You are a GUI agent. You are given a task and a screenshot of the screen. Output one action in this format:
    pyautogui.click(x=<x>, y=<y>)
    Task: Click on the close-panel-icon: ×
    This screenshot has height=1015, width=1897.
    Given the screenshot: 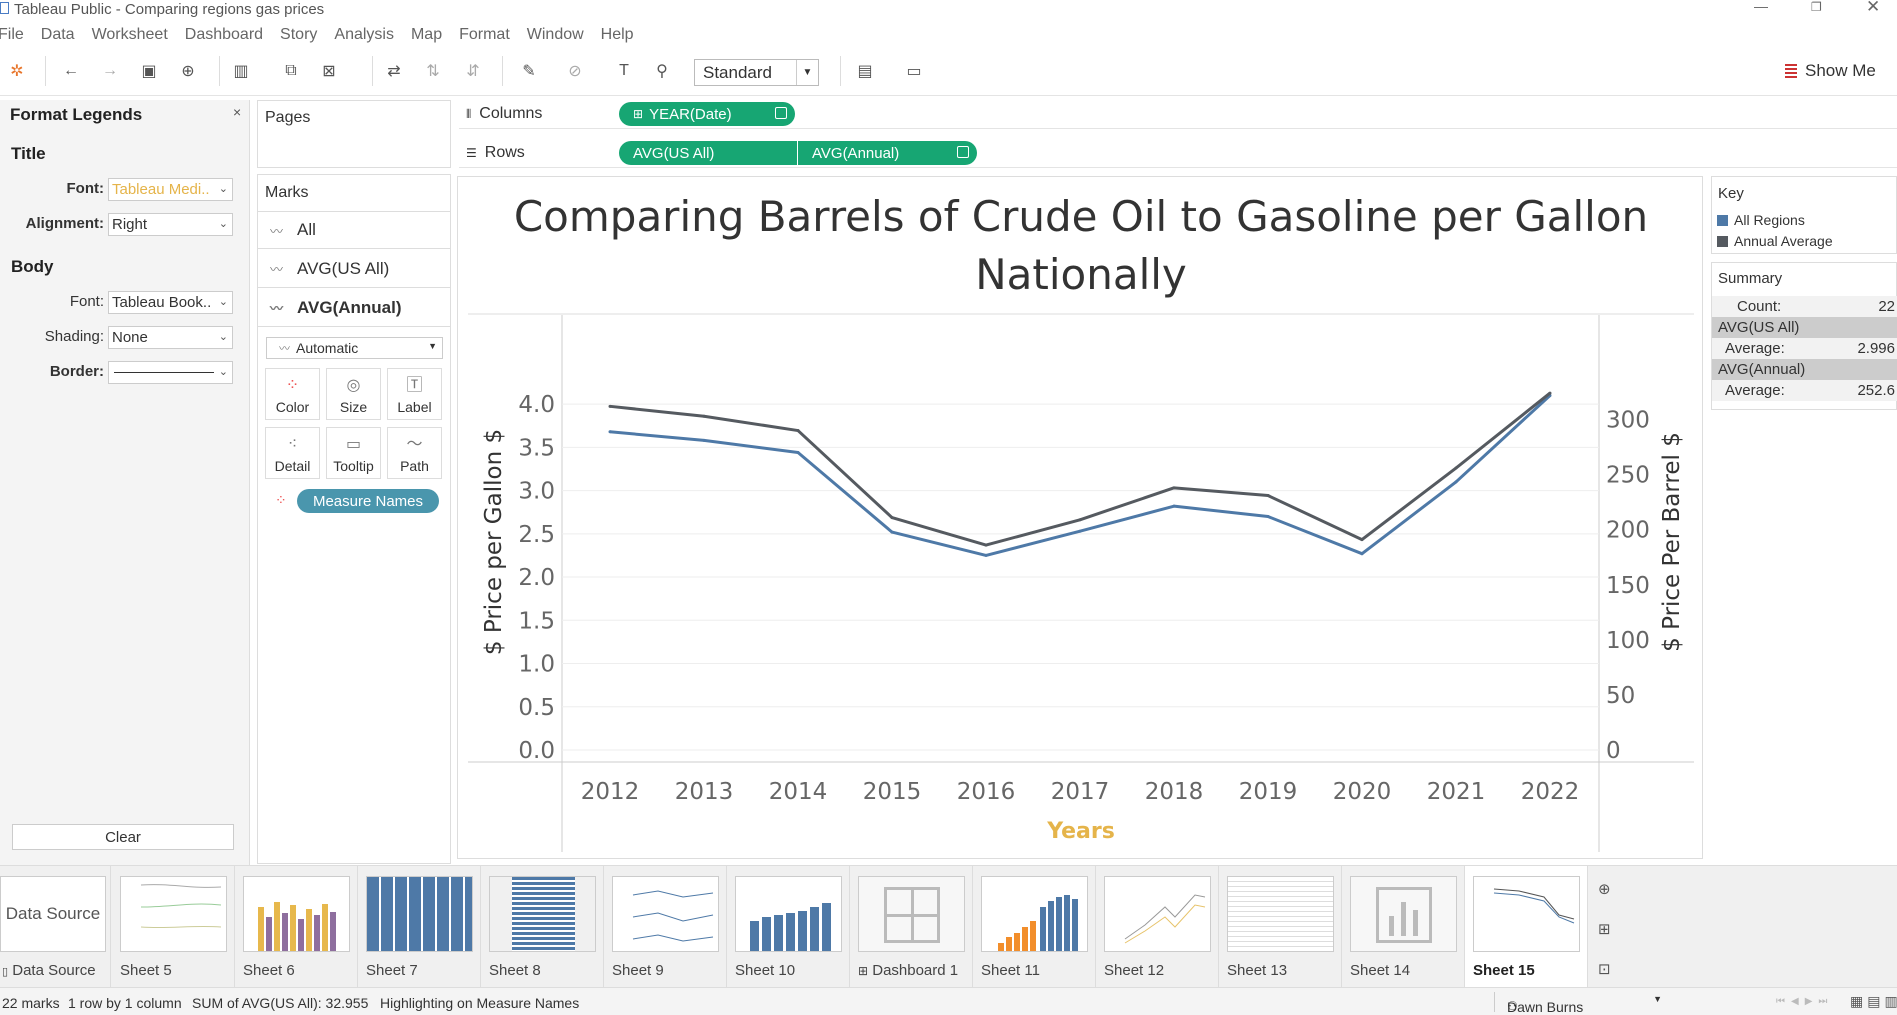 What is the action you would take?
    pyautogui.click(x=237, y=112)
    